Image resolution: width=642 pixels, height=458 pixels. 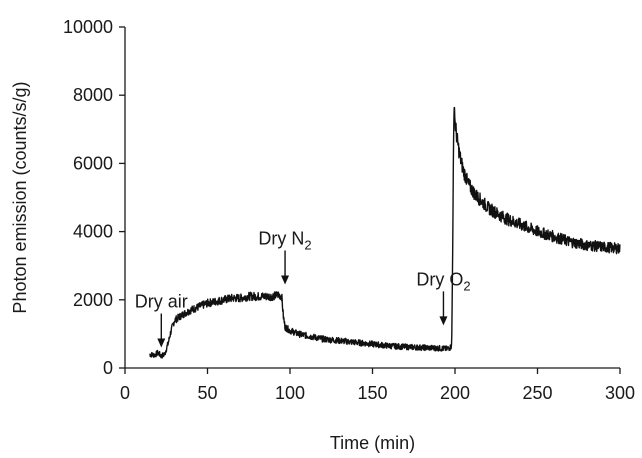 I want to click on x-tick-label: 0, so click(x=125, y=393).